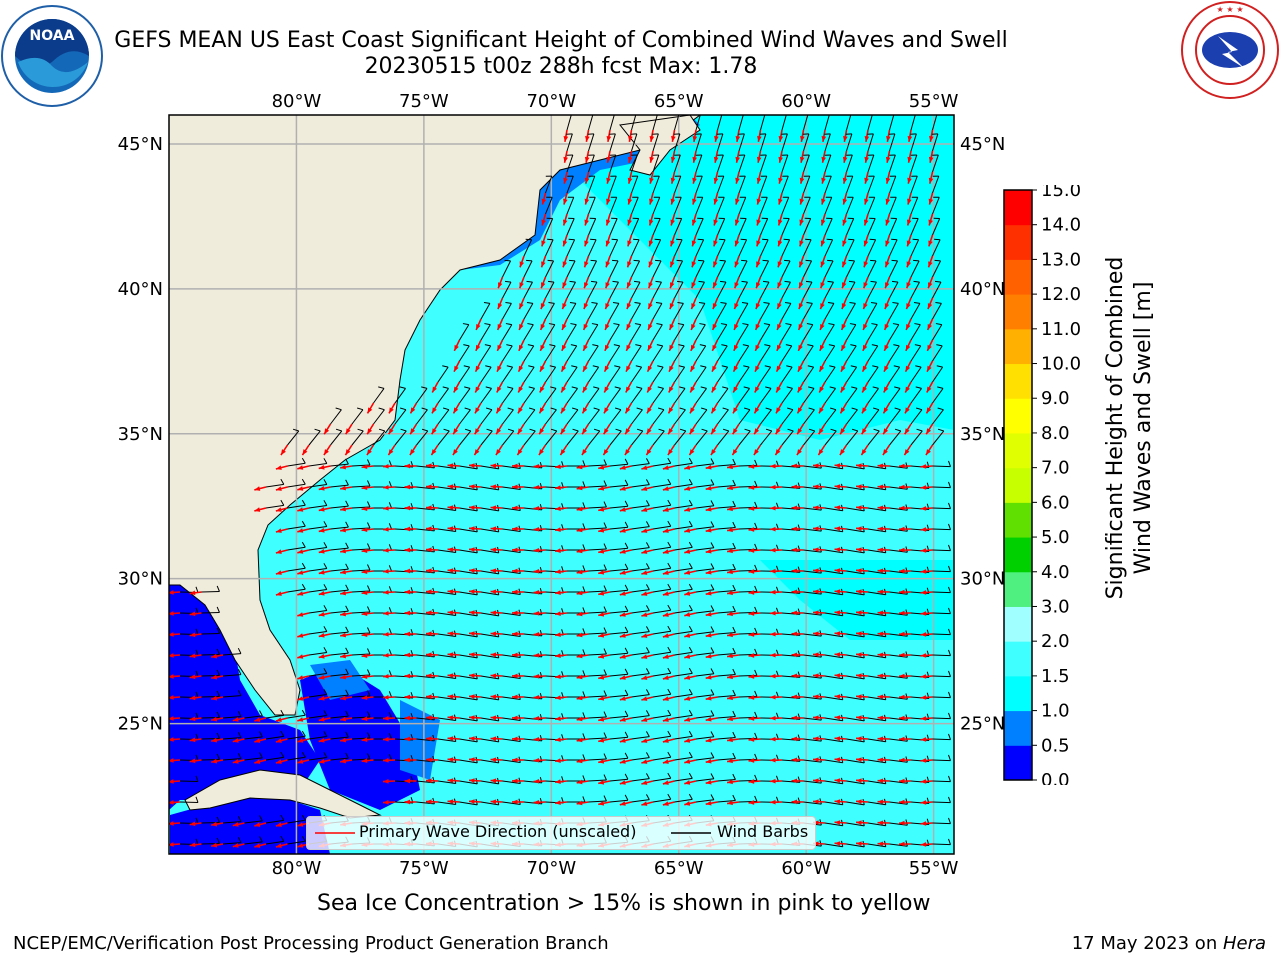 This screenshot has height=960, width=1280. What do you see at coordinates (1018, 208) in the screenshot?
I see `colorbar-segment` at bounding box center [1018, 208].